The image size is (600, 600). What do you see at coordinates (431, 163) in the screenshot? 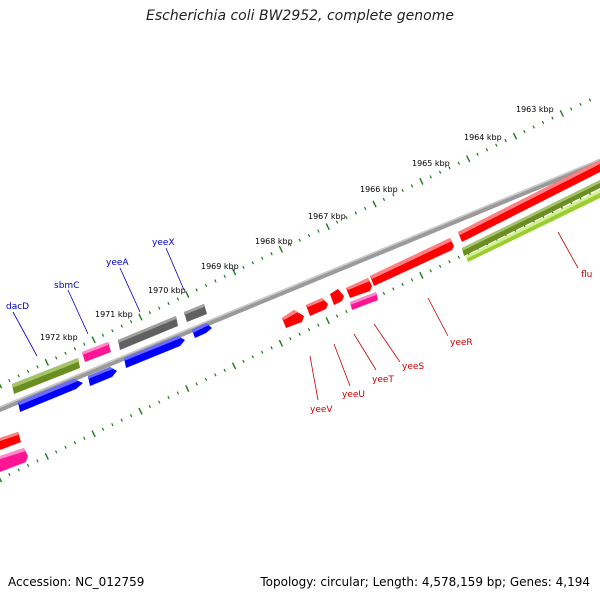
I see `kbp-label: 1965 kbp` at bounding box center [431, 163].